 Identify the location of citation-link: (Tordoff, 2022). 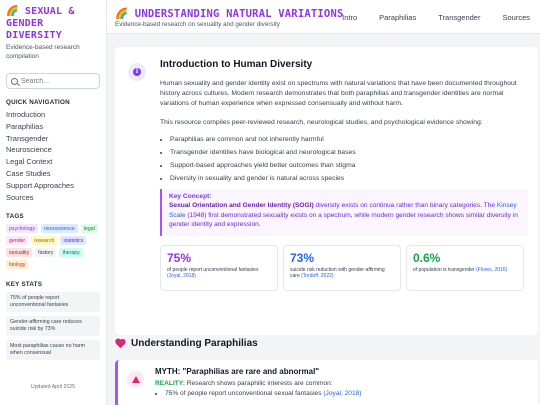
(317, 276).